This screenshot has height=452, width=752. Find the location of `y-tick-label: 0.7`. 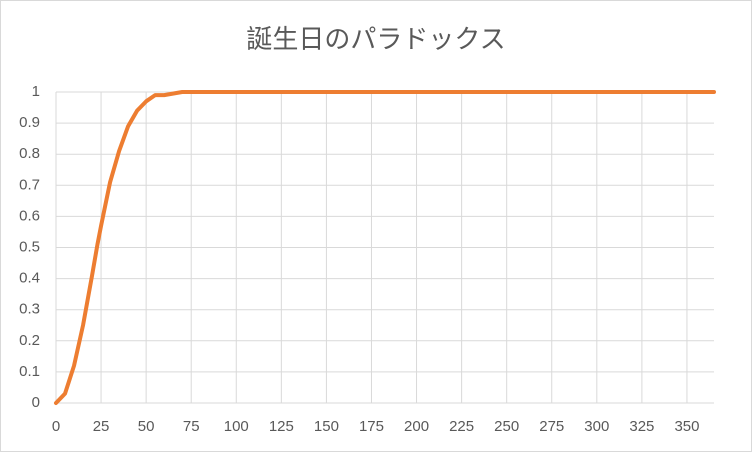

y-tick-label: 0.7 is located at coordinates (29, 184).